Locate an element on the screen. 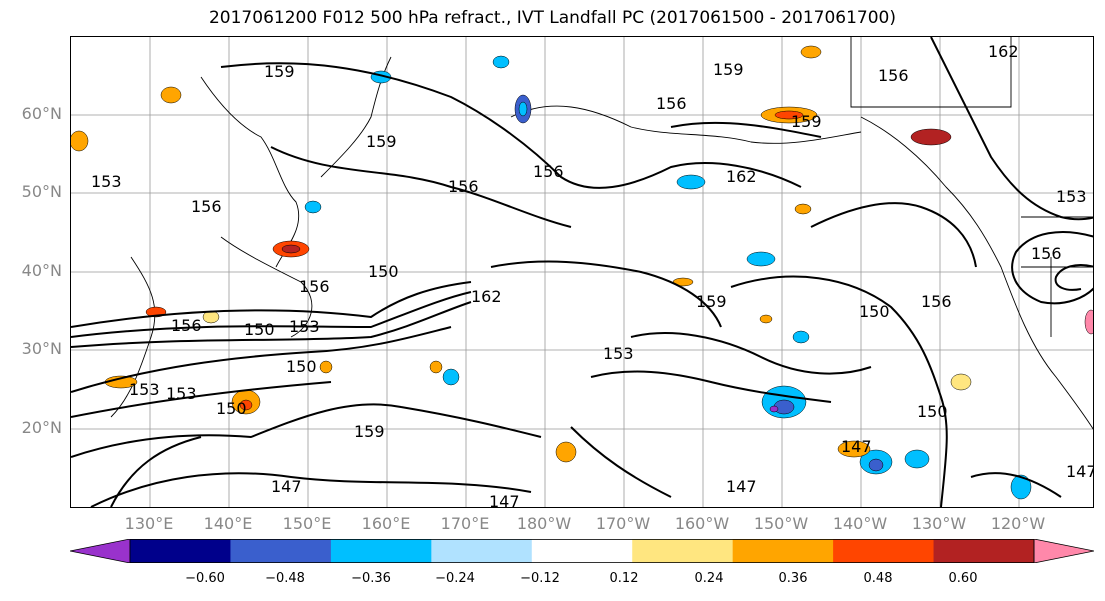  lon-label: 170°W is located at coordinates (623, 523).